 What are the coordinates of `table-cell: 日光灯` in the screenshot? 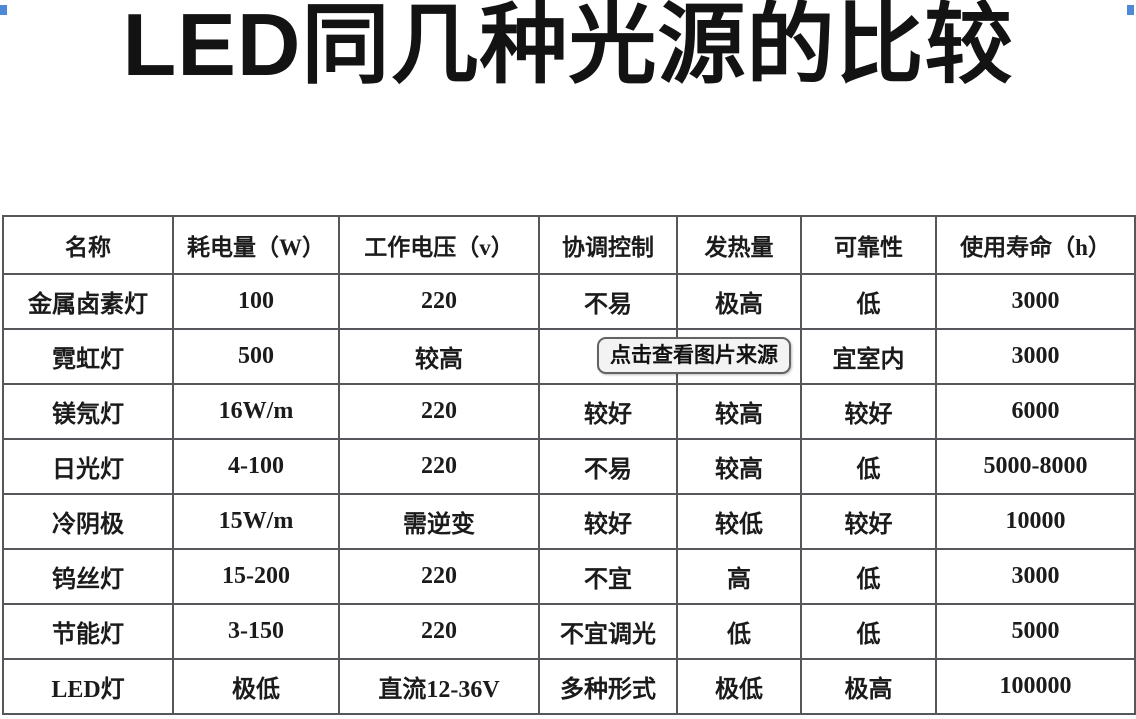 It's located at (88, 466).